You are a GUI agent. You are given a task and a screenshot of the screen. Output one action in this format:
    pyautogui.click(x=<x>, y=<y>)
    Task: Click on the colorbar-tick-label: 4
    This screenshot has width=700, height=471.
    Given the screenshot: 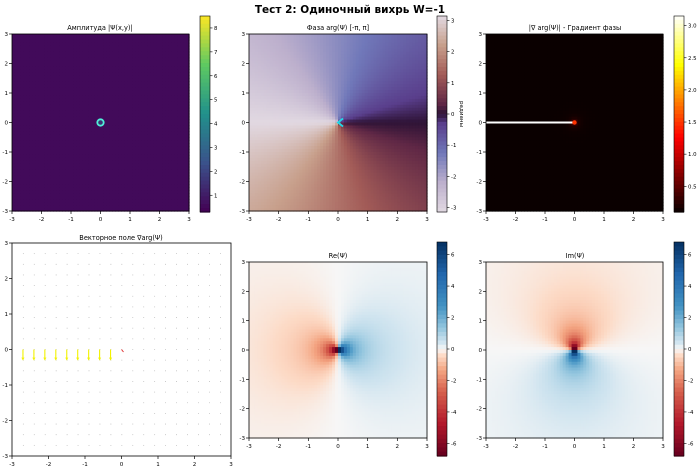 What is the action you would take?
    pyautogui.click(x=216, y=125)
    